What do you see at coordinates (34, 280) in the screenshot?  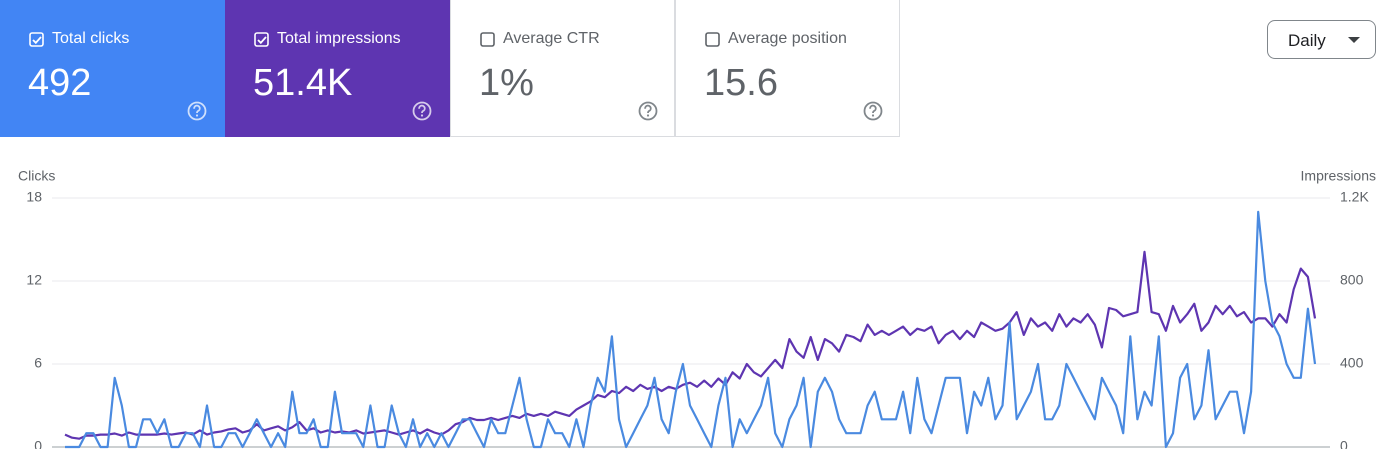 I see `y-tick-label: 12` at bounding box center [34, 280].